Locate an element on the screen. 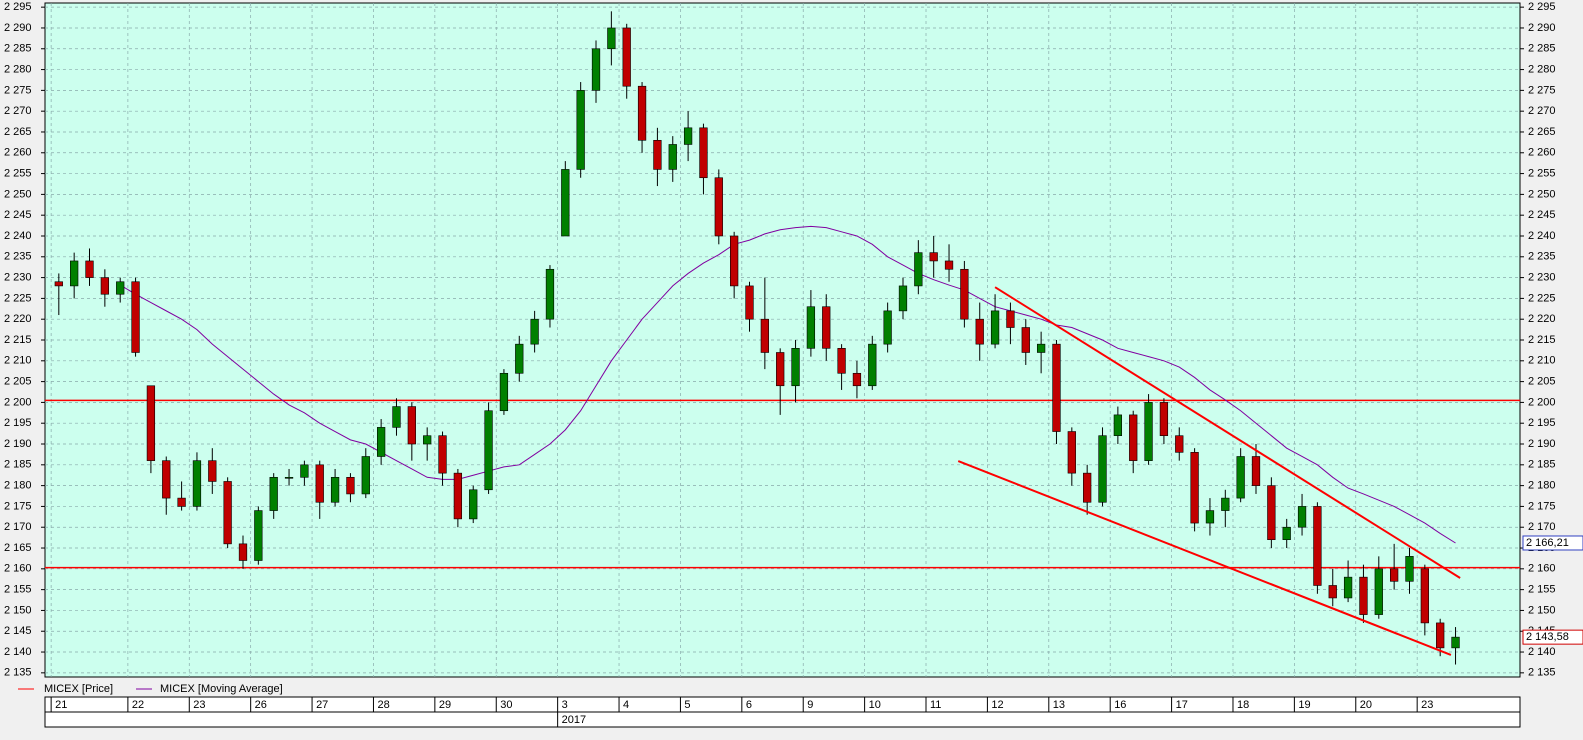 This screenshot has width=1583, height=740. last-value-box is located at coordinates (1552, 637).